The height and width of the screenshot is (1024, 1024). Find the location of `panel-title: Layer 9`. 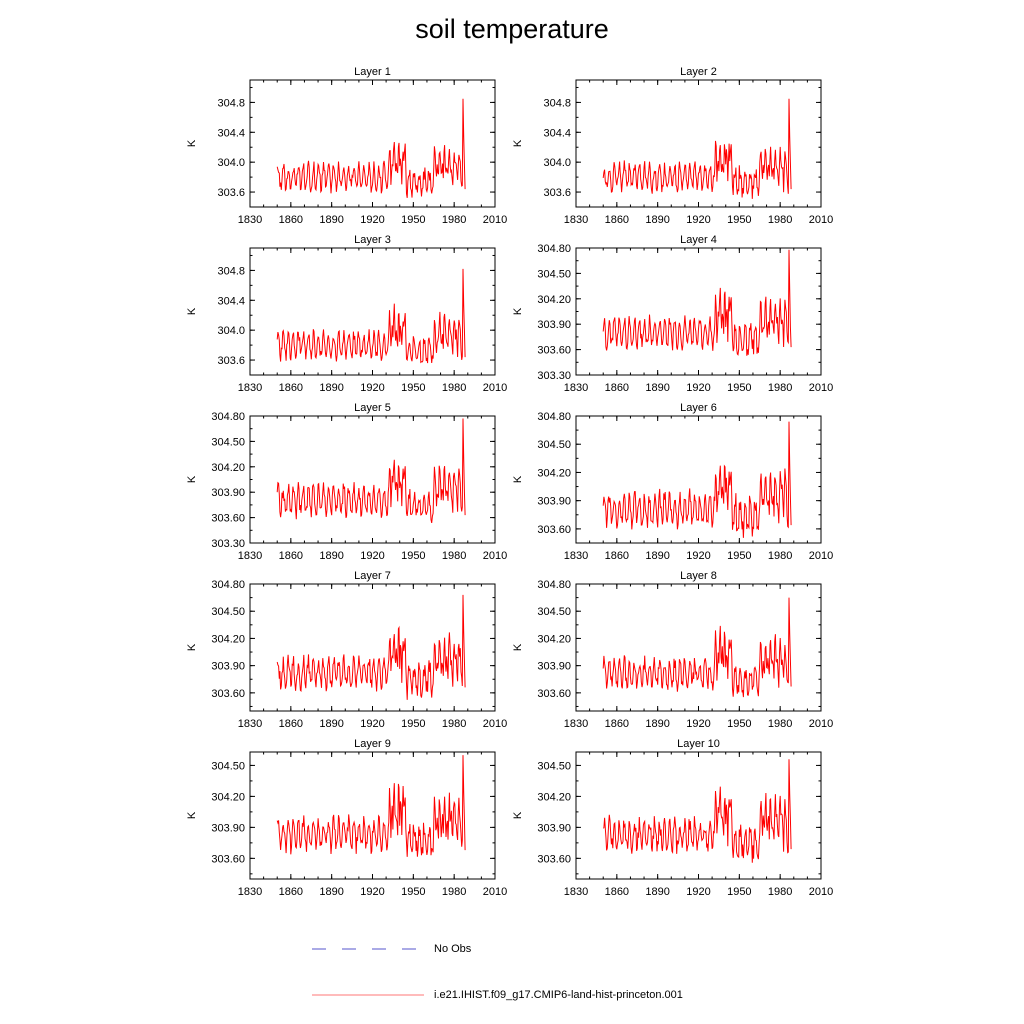

panel-title: Layer 9 is located at coordinates (372, 744).